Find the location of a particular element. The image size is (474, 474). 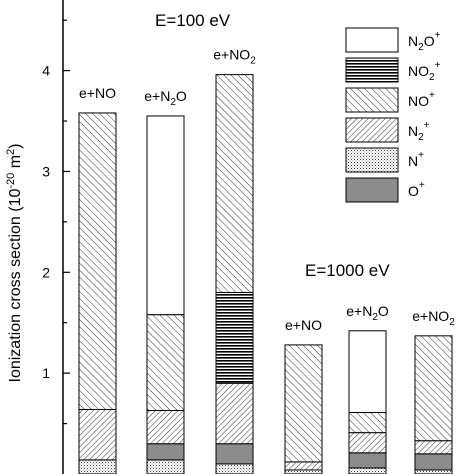

bar-segment-3-noplus is located at coordinates (234, 183).